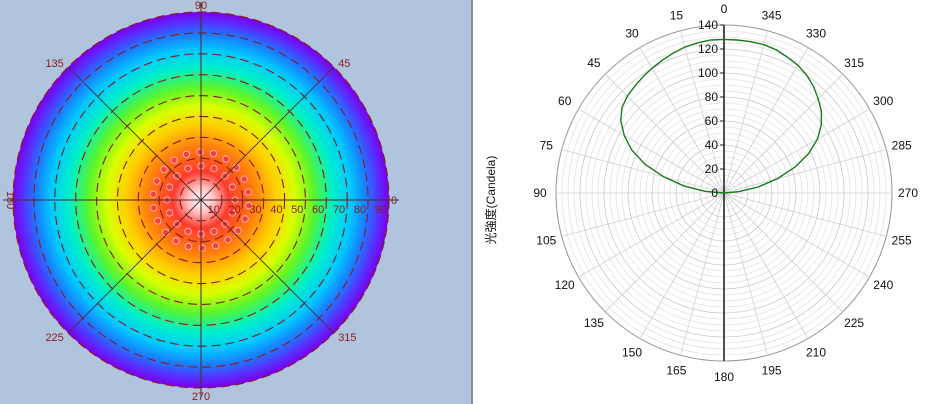 The height and width of the screenshot is (404, 927). What do you see at coordinates (772, 371) in the screenshot?
I see `angle-label: 195` at bounding box center [772, 371].